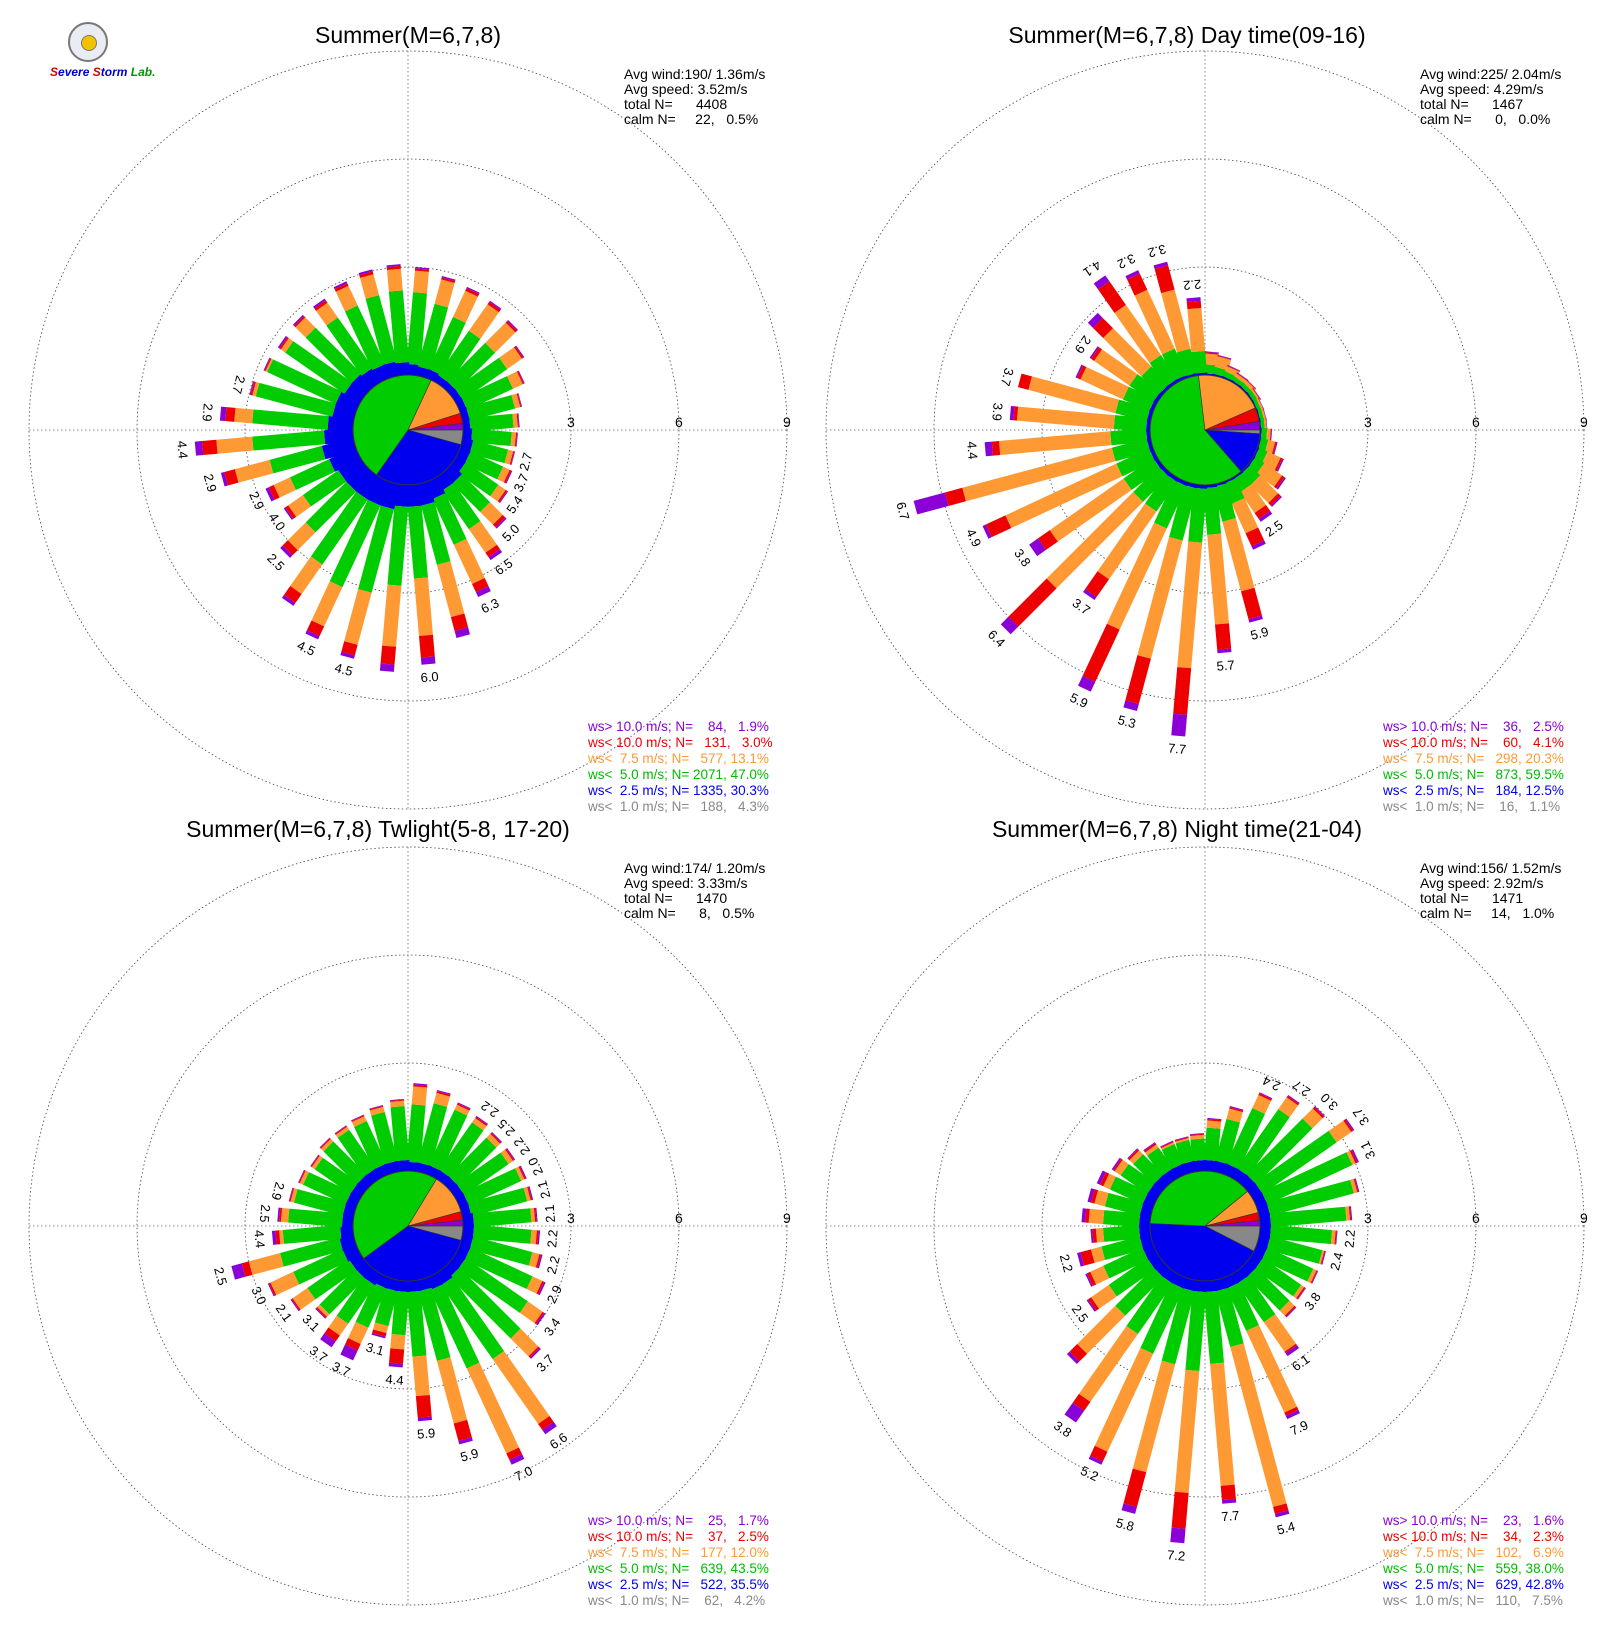 This screenshot has height=1645, width=1620. What do you see at coordinates (680, 742) in the screenshot?
I see `legend-lt10: ws< 10.0 m/s; N= 131, 3.0%` at bounding box center [680, 742].